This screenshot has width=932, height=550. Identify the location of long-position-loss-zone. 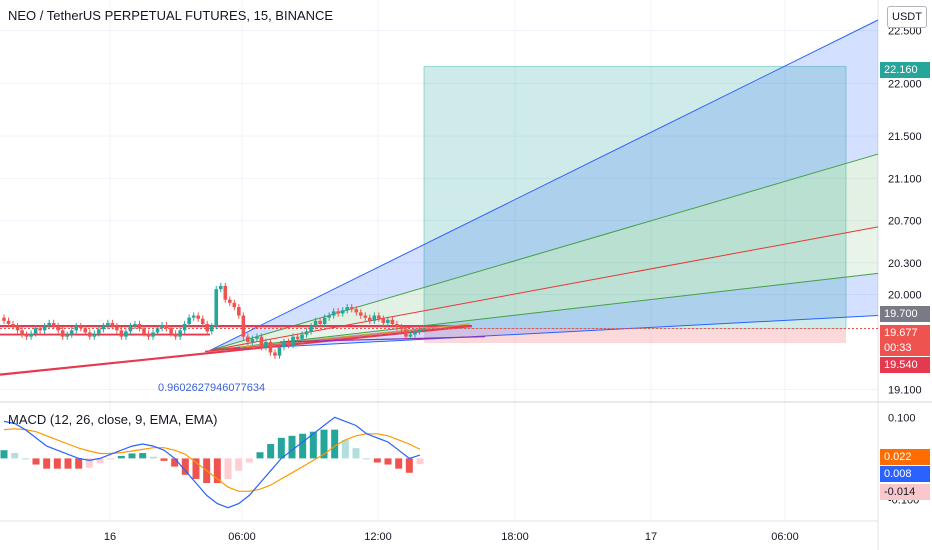
(635, 335).